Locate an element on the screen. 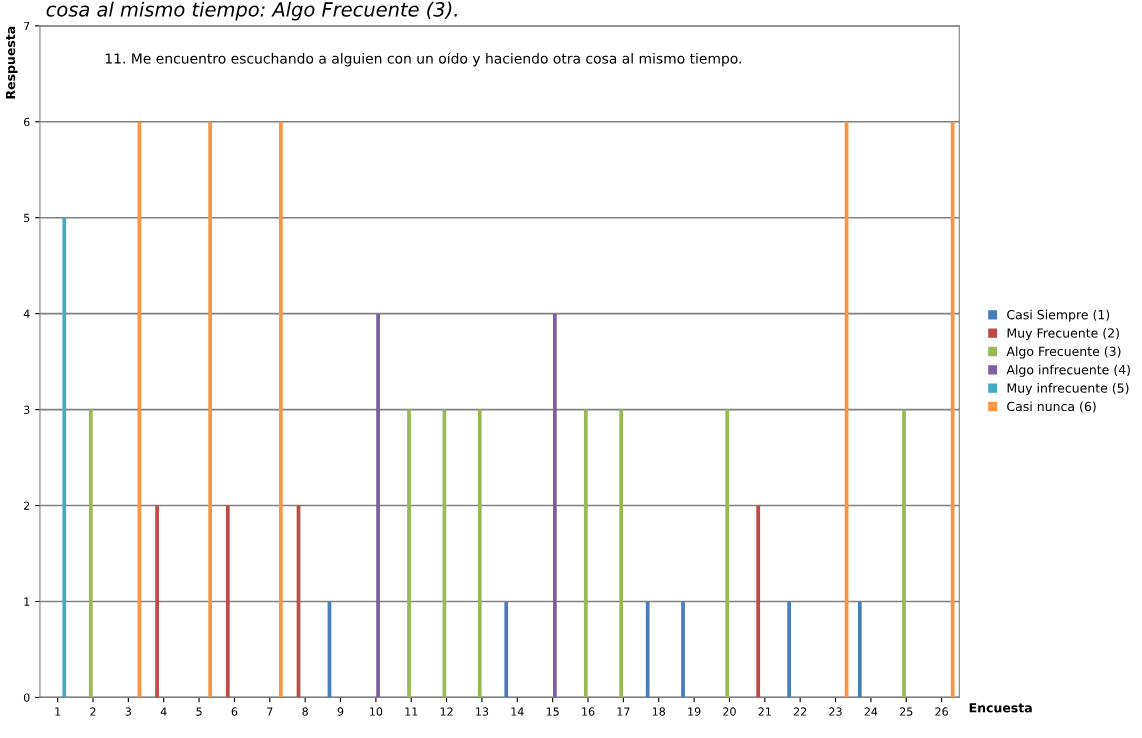  x-tick-label: 1 is located at coordinates (58, 711).